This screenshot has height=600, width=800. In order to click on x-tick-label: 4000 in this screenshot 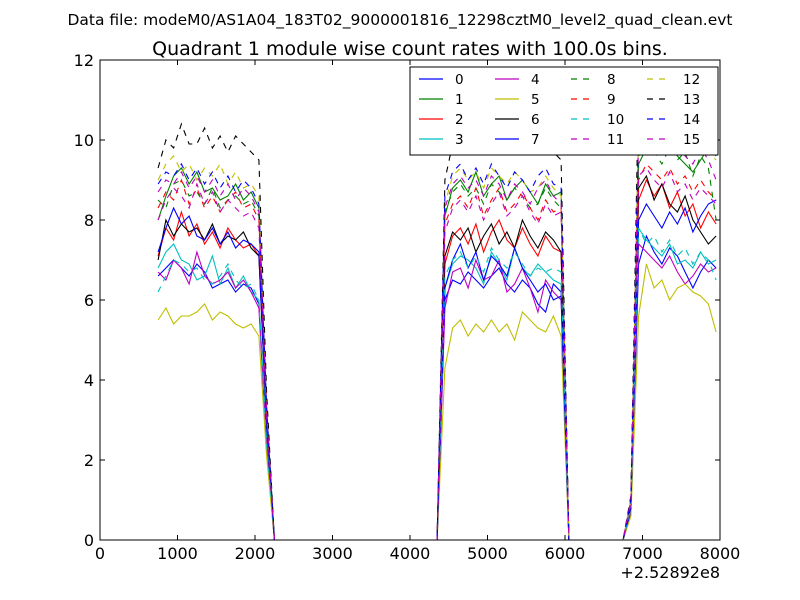, I will do `click(410, 553)`.